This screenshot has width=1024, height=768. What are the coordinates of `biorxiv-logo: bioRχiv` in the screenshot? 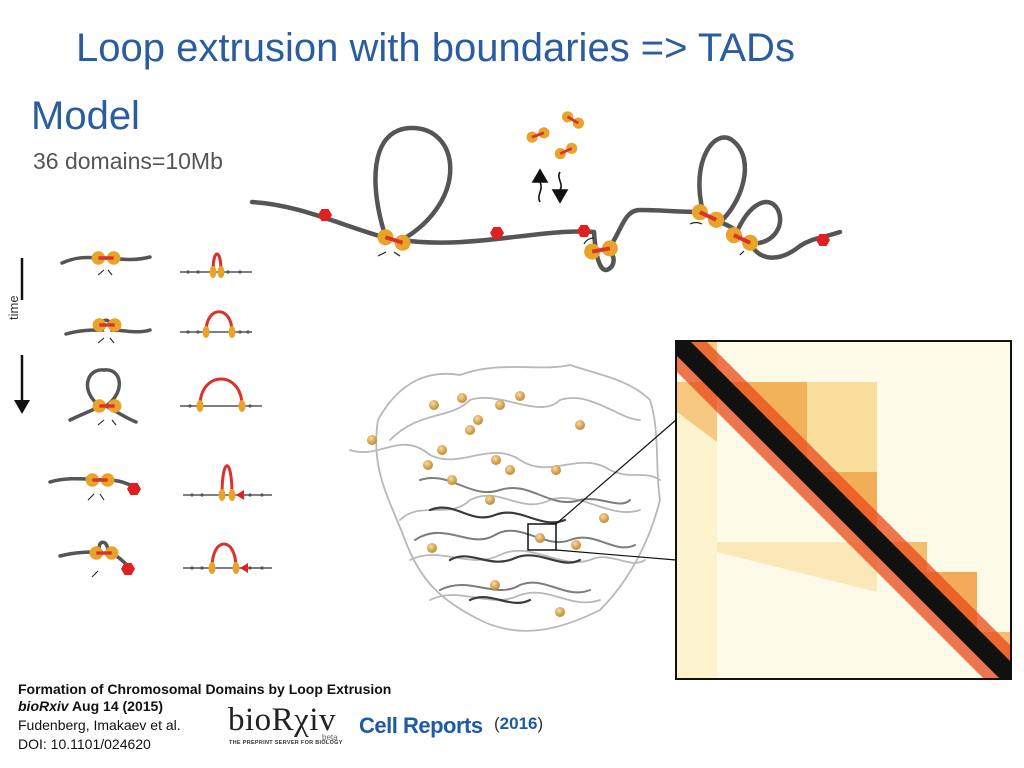 It's located at (282, 720).